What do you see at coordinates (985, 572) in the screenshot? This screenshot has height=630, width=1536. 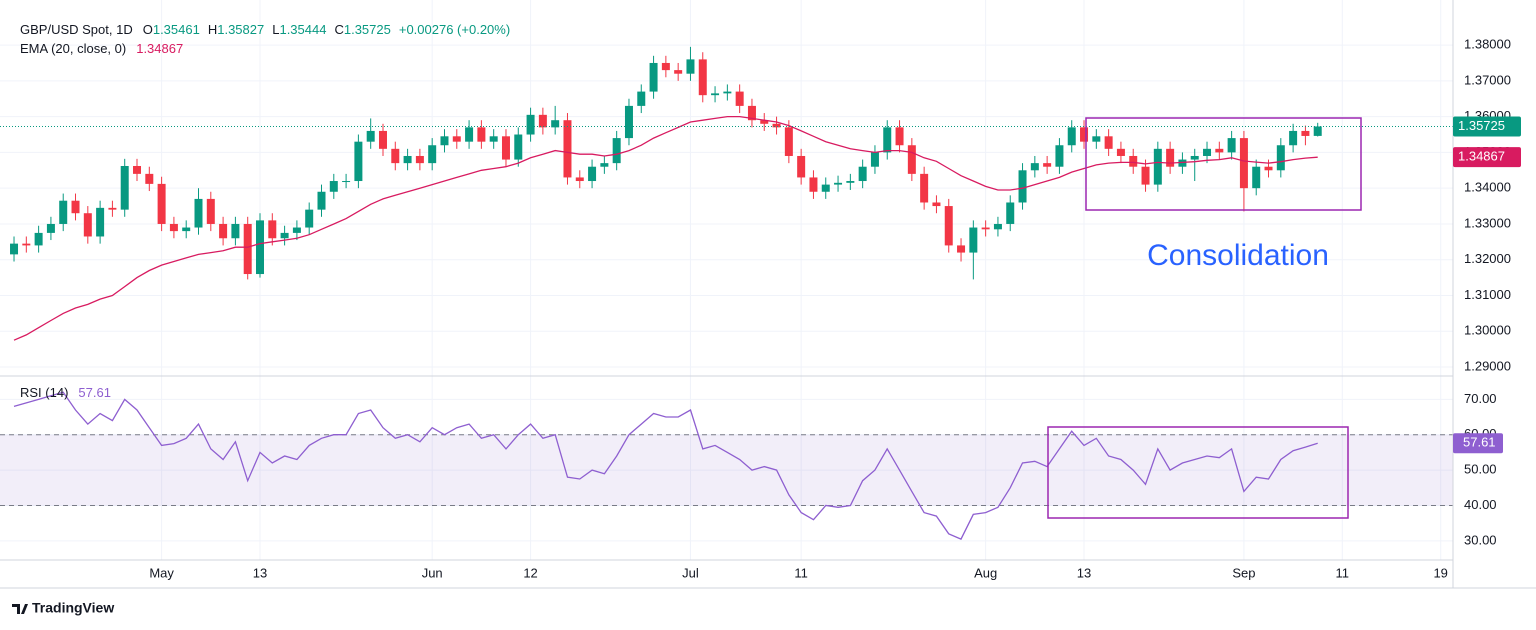 I see `x-tick-label: Aug` at bounding box center [985, 572].